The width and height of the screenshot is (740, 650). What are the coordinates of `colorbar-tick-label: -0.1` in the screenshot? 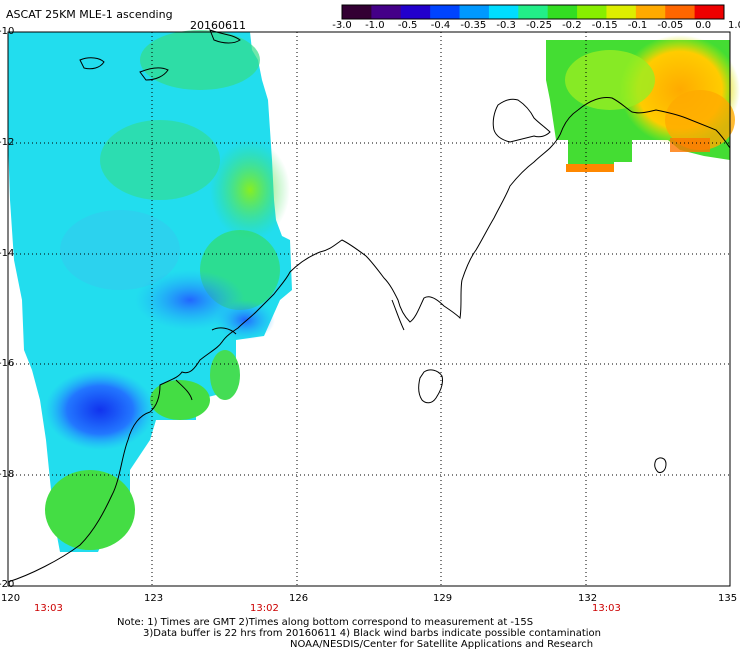 It's located at (637, 25).